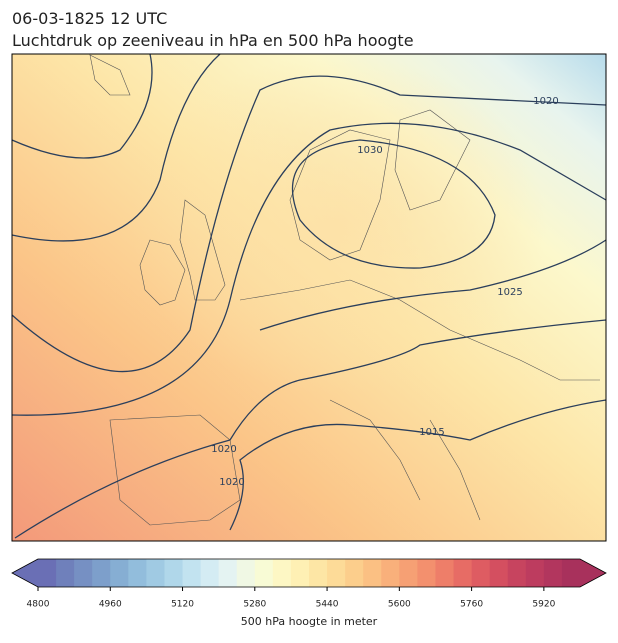  Describe the element at coordinates (471, 605) in the screenshot. I see `colorbar-tick-label: 5760` at that location.